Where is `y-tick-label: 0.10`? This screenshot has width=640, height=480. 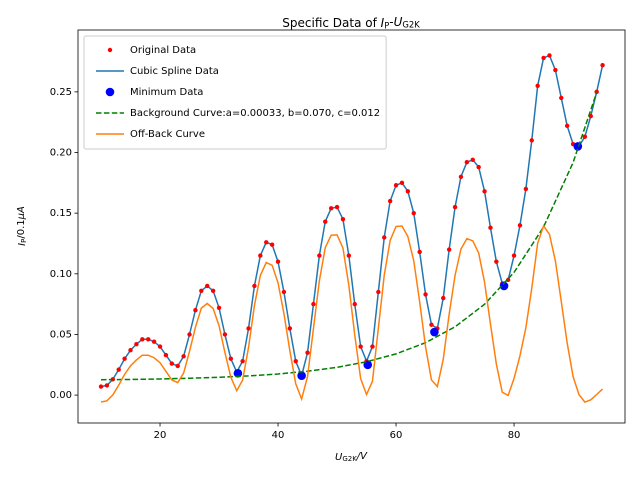 y-tick-label: 0.10 is located at coordinates (61, 274).